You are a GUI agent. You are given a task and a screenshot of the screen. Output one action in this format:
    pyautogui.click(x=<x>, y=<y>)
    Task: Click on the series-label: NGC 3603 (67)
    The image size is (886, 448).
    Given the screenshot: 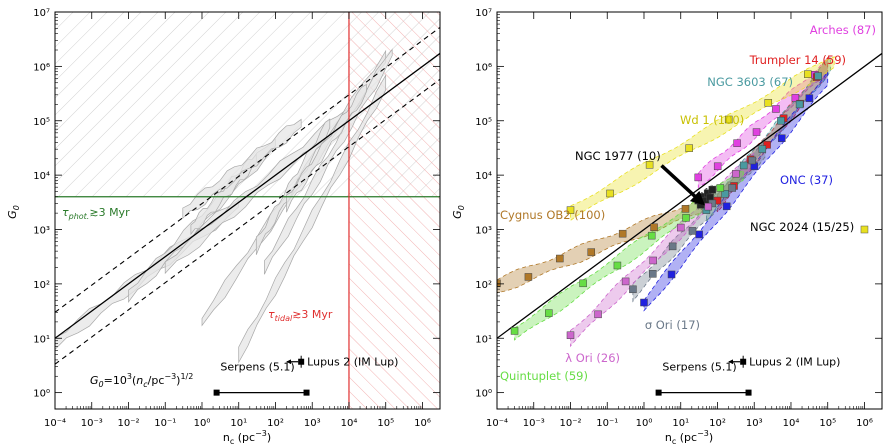 What is the action you would take?
    pyautogui.click(x=750, y=82)
    